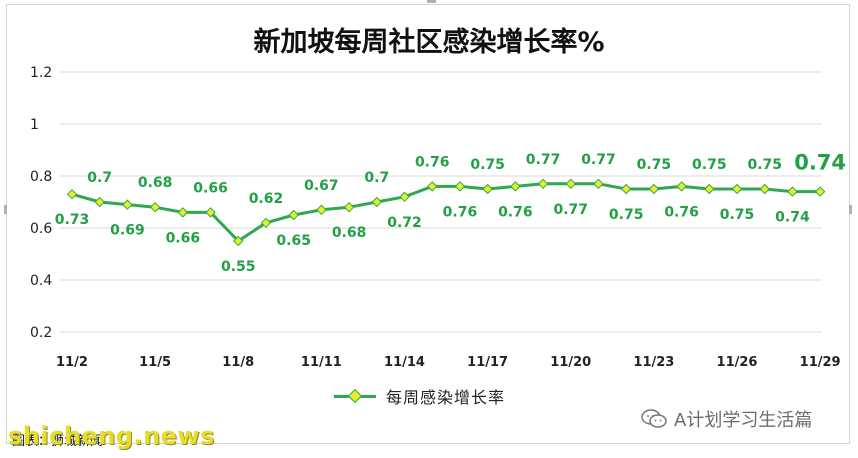 Image resolution: width=858 pixels, height=458 pixels. I want to click on x-tick-label: 11/26, so click(737, 362).